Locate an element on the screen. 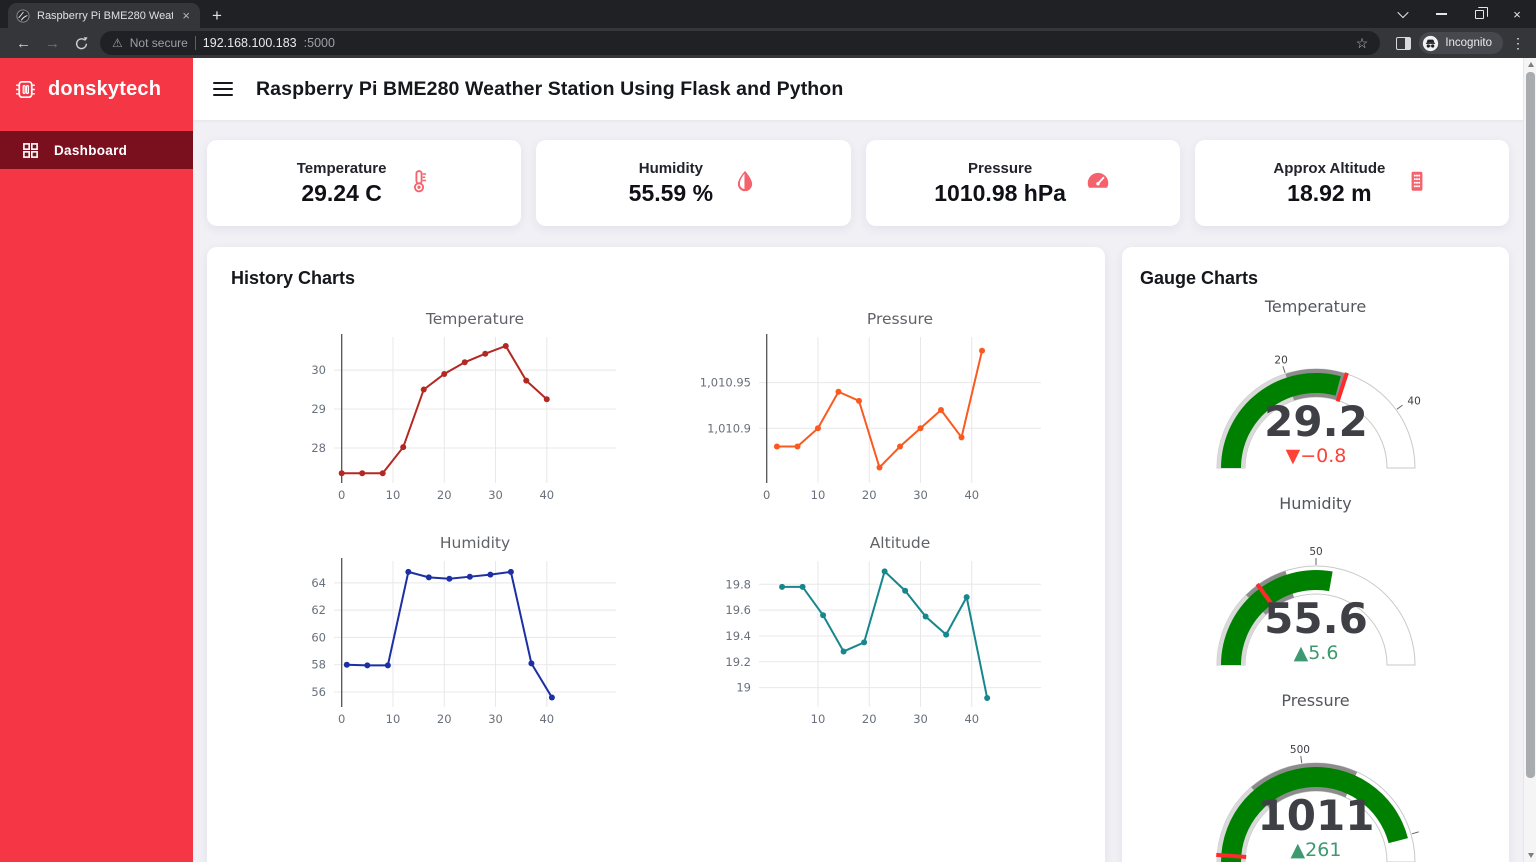 The image size is (1536, 862). new-tab-button: + is located at coordinates (217, 15).